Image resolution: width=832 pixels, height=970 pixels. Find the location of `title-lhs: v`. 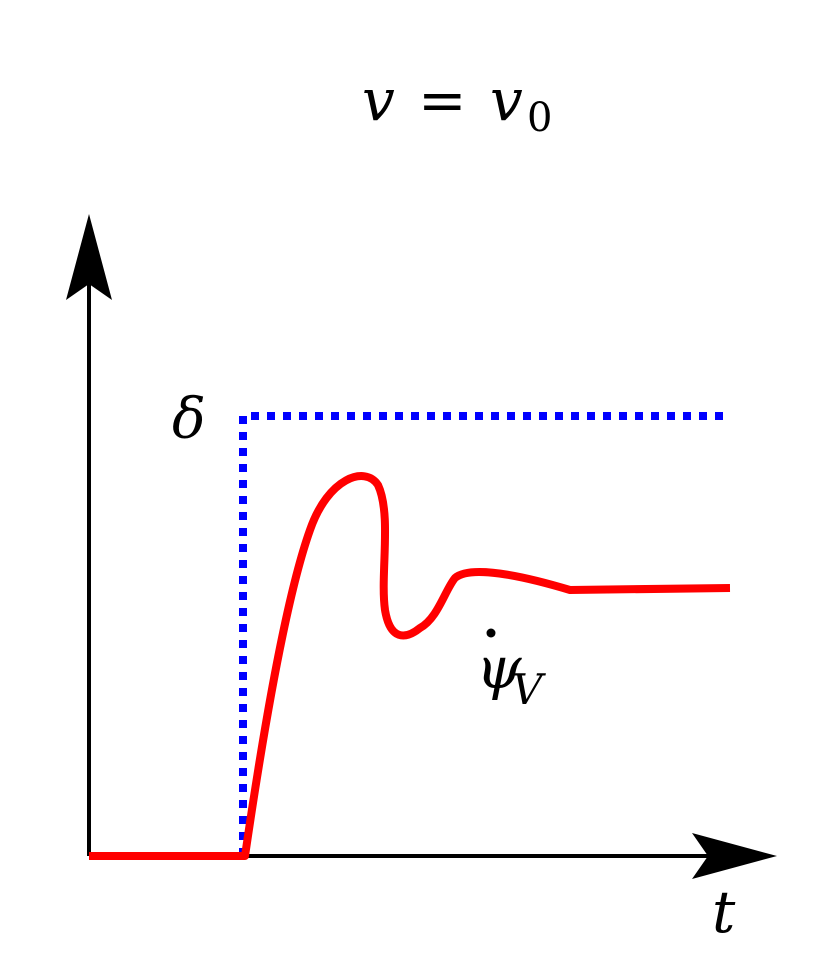

title-lhs: v is located at coordinates (378, 100).